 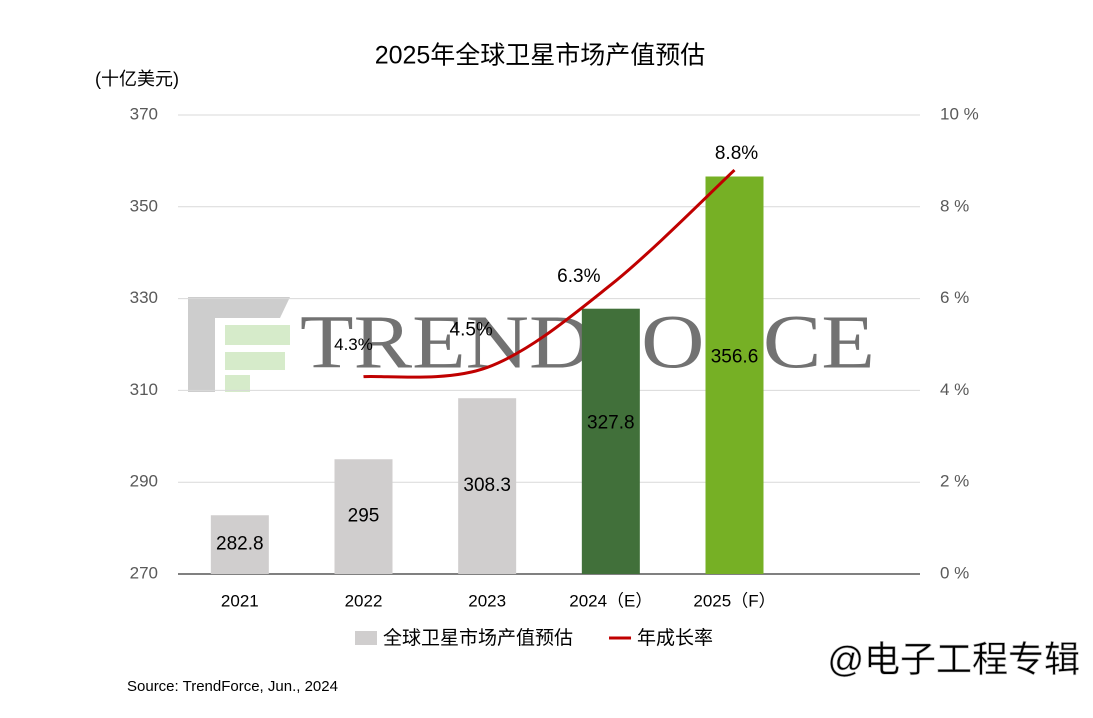 What do you see at coordinates (364, 600) in the screenshot?
I see `x-tick-label: 2022` at bounding box center [364, 600].